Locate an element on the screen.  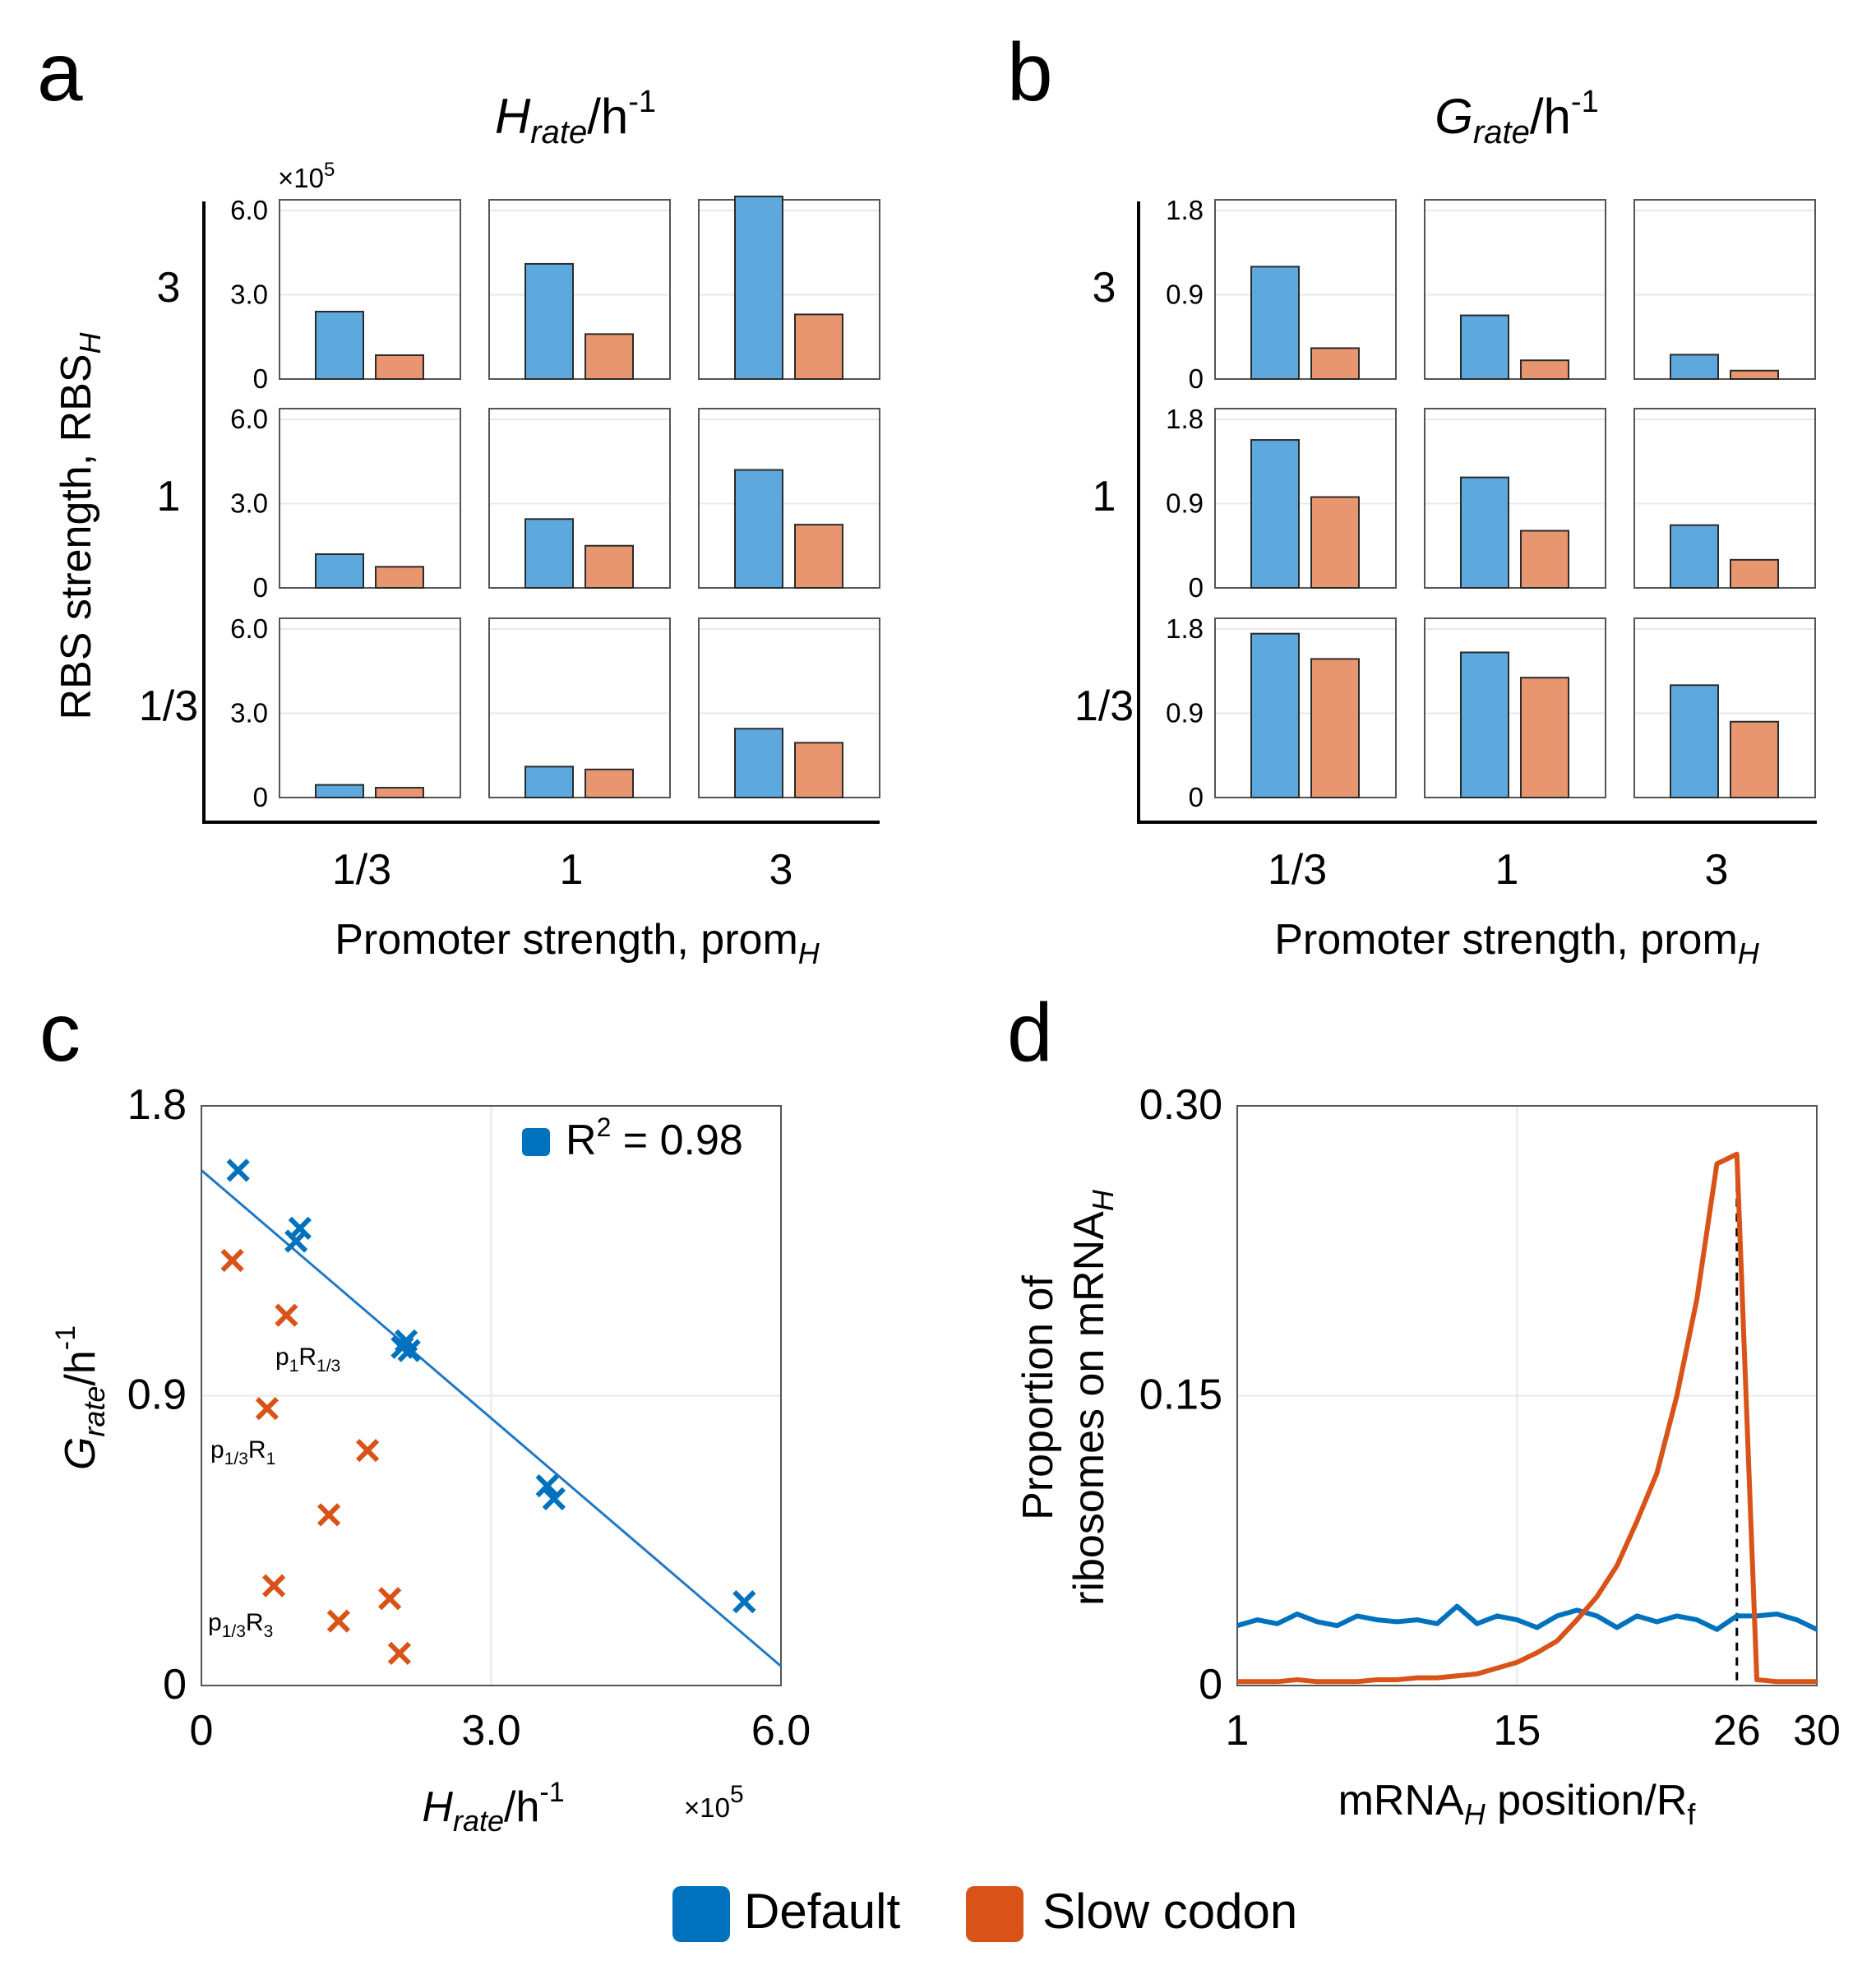
legend-slow-label: Slow codon is located at coordinates (1170, 1911).